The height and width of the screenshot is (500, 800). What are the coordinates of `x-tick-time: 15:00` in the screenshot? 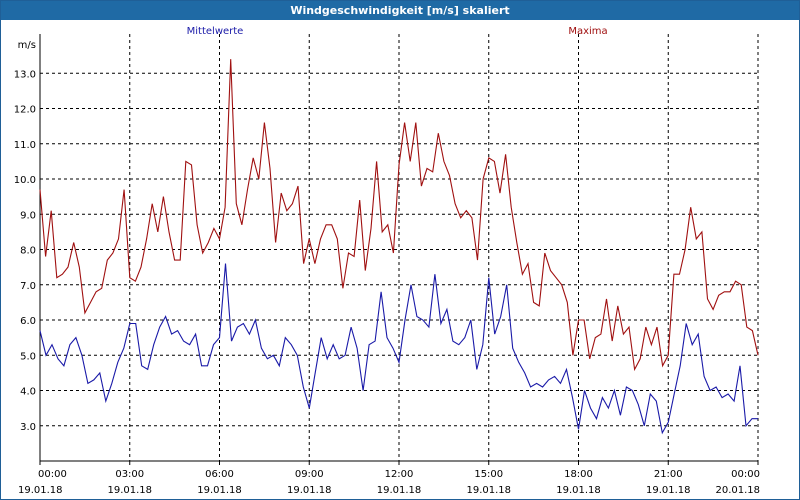 It's located at (488, 474).